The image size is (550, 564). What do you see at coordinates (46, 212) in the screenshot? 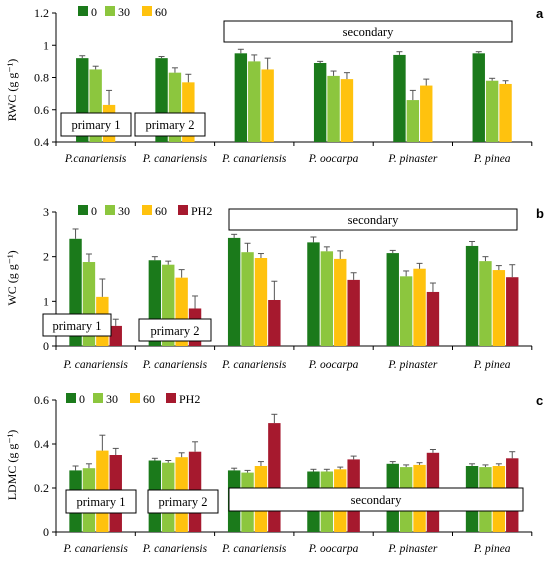
I see `y-tick-label: 3` at bounding box center [46, 212].